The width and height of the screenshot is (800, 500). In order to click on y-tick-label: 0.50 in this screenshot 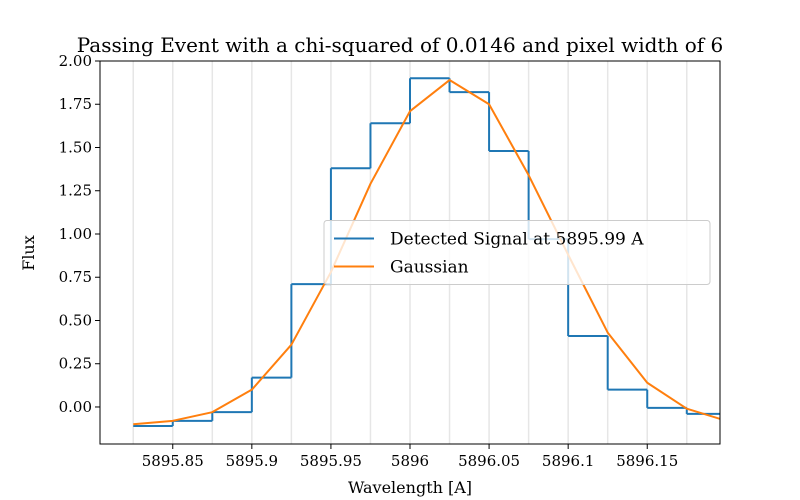, I will do `click(75, 320)`.